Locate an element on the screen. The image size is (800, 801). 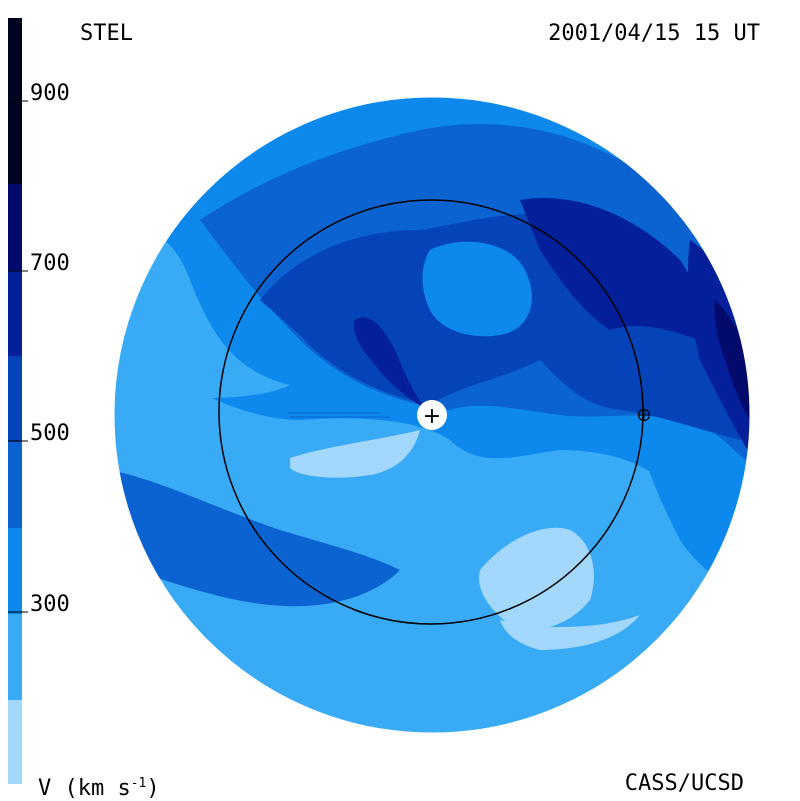
source-label: STEL is located at coordinates (106, 33).